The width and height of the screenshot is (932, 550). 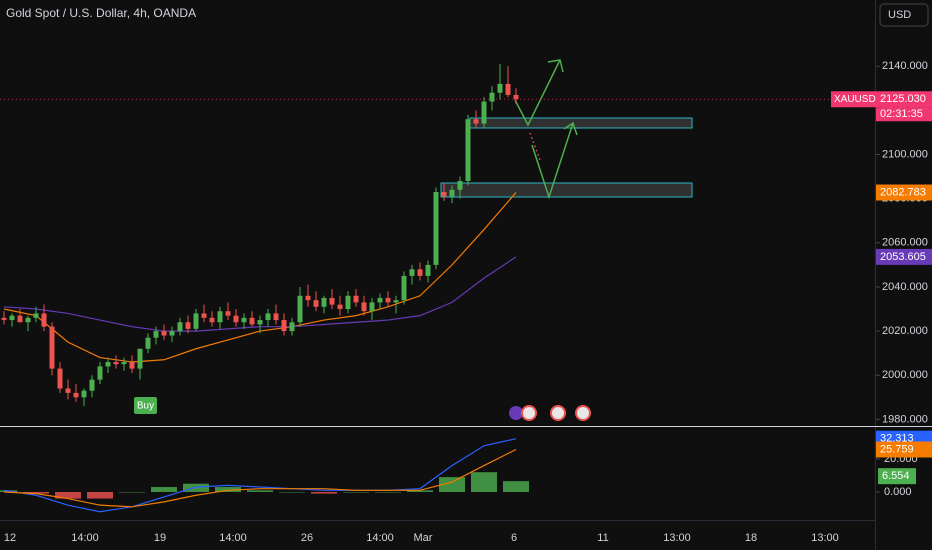 I want to click on arrow-head, so click(x=555, y=66).